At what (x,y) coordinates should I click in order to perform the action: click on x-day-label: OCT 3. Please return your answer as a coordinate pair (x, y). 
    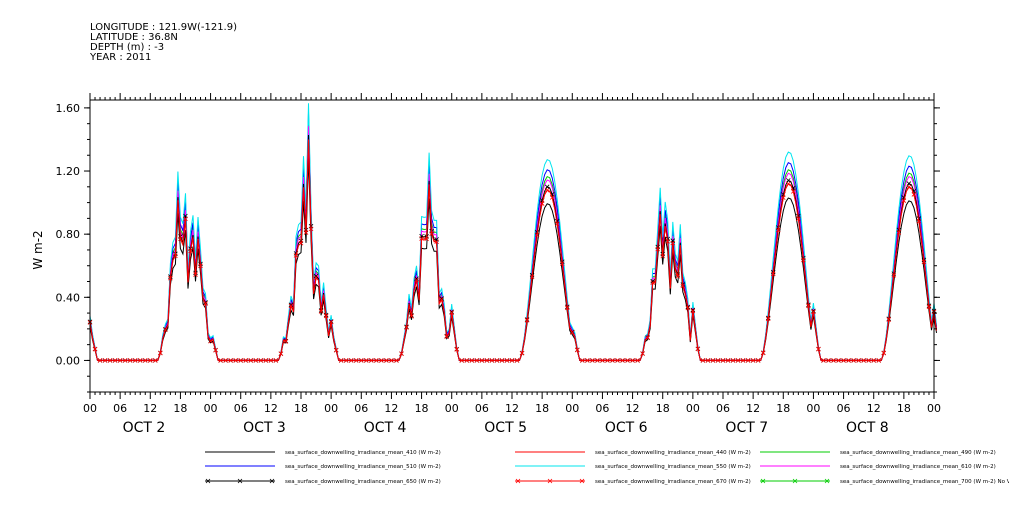
    Looking at the image, I should click on (264, 428).